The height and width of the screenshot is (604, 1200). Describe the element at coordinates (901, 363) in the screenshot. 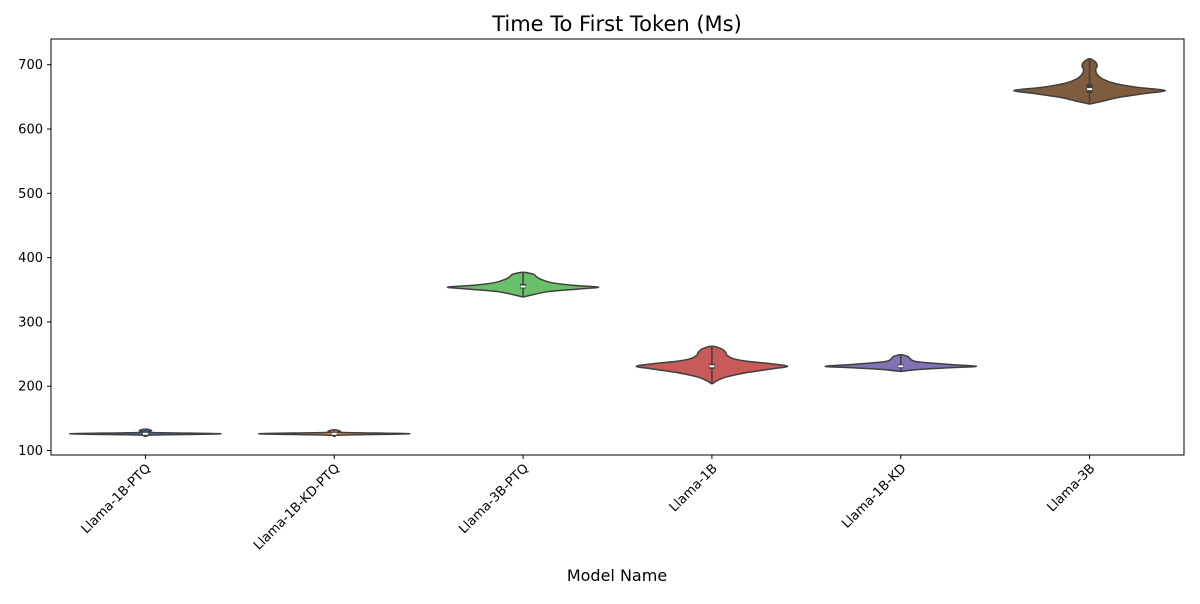

I see `violin-llama-1b-kd` at that location.